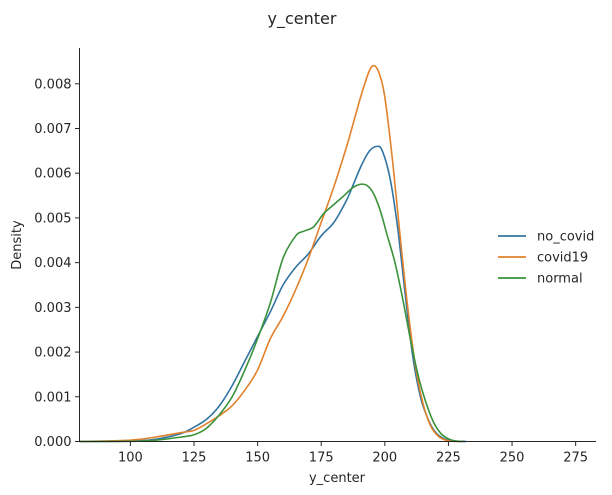 The height and width of the screenshot is (495, 612). What do you see at coordinates (52, 442) in the screenshot?
I see `y-tick-label: 0.000` at bounding box center [52, 442].